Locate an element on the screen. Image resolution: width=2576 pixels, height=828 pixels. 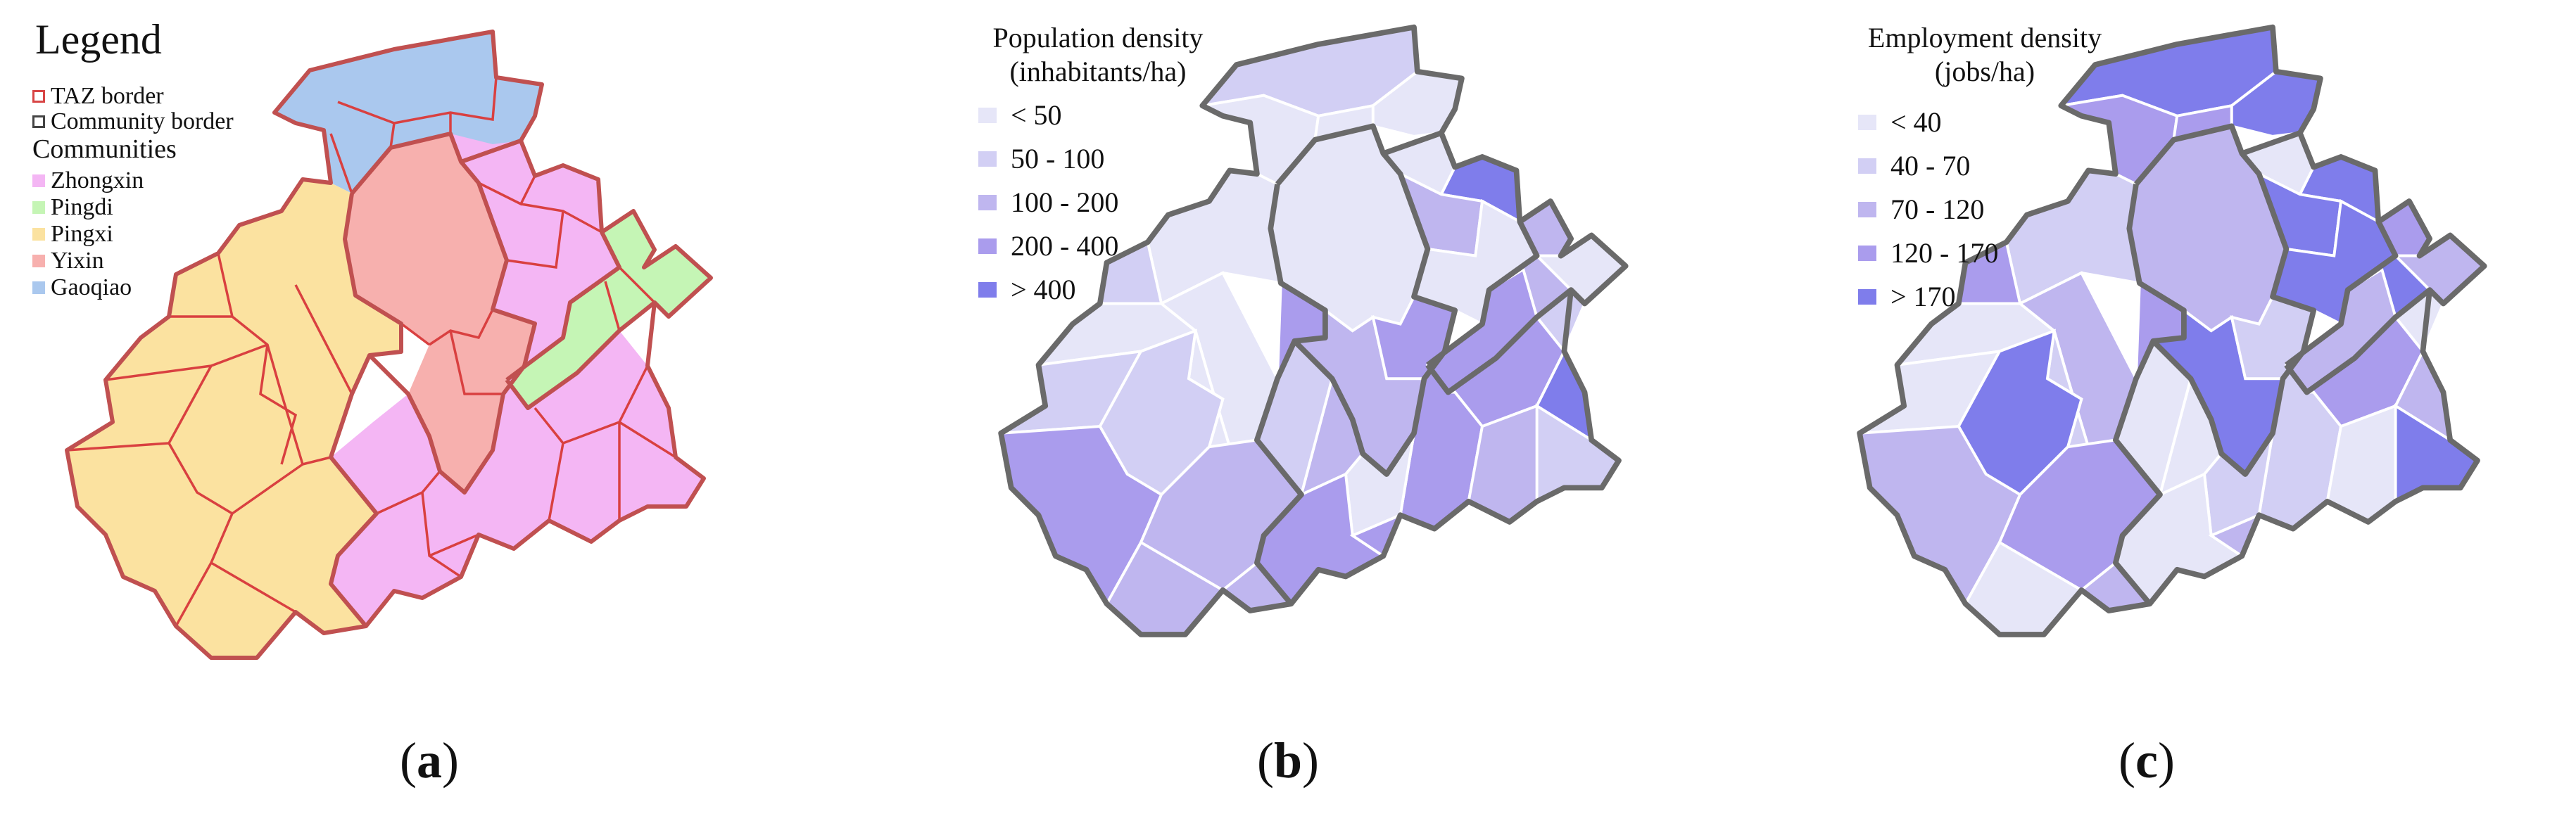
legend-community-gaoqiao: Gaoqiao is located at coordinates (82, 288).